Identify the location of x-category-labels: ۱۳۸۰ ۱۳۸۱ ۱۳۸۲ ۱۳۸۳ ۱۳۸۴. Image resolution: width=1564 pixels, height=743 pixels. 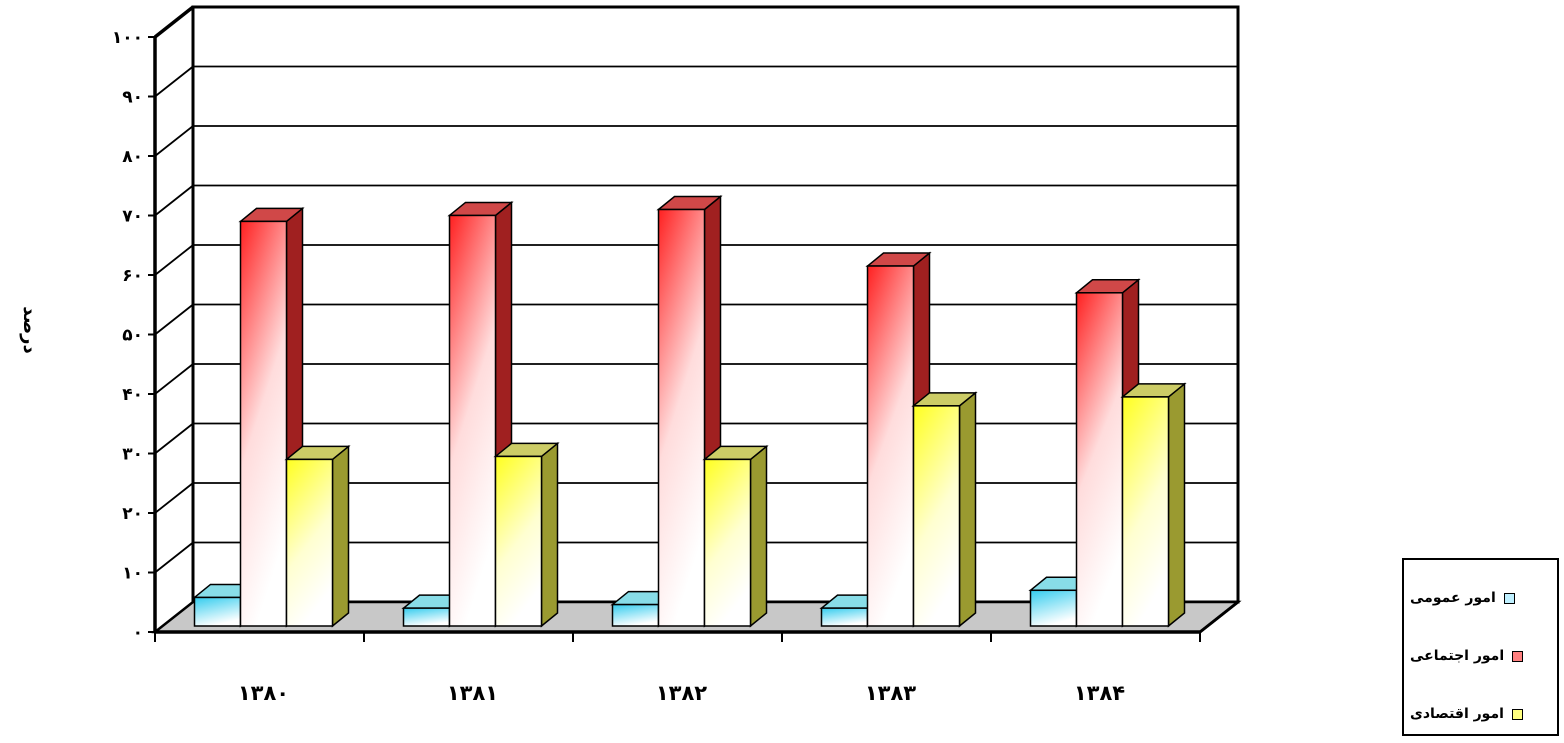
(681, 693).